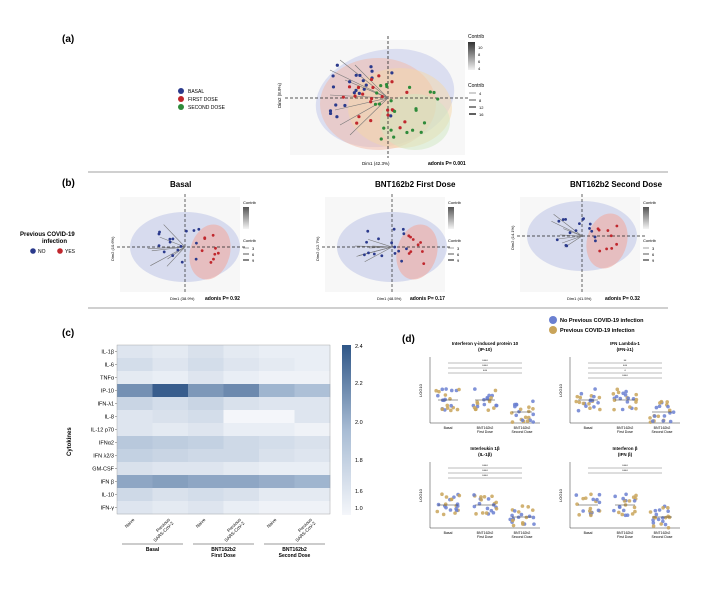 Image resolution: width=727 pixels, height=600 pixels. Describe the element at coordinates (317, 248) in the screenshot. I see `subplot-ylabel: Dim2 (12.7%)` at that location.